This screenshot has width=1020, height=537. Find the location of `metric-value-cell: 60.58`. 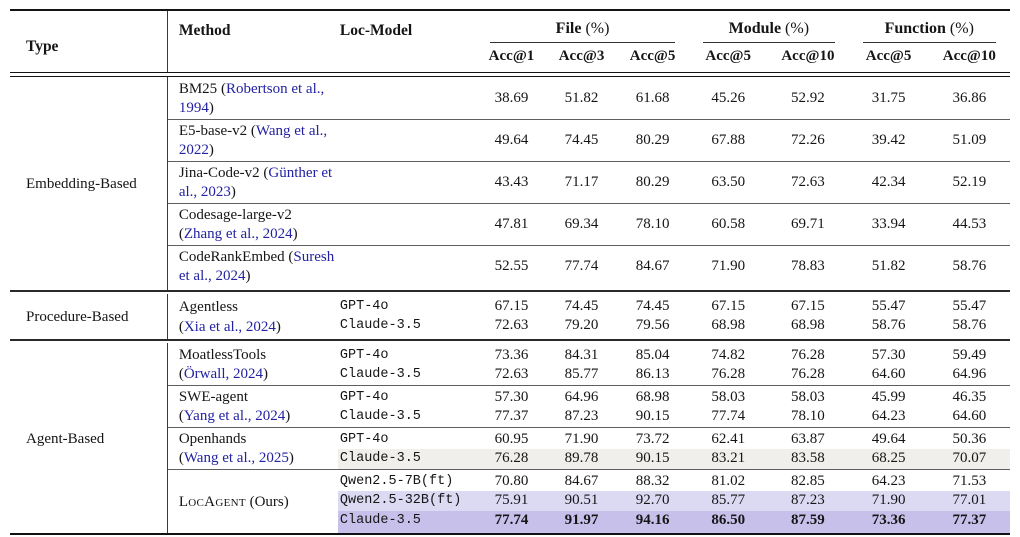

metric-value-cell: 60.58 is located at coordinates (728, 224).